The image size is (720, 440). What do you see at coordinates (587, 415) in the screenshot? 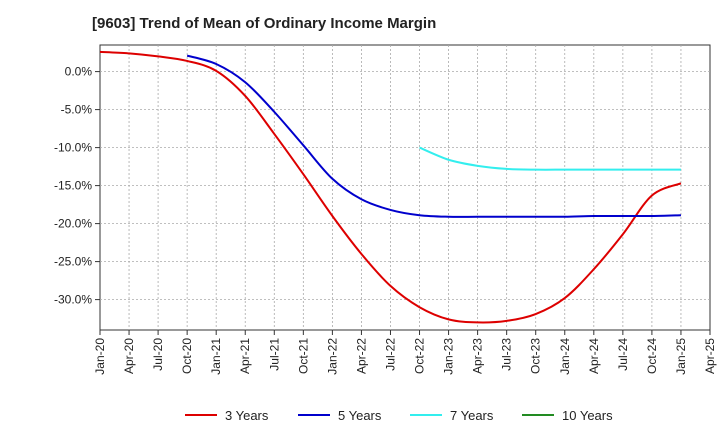
I see `legend-label: 10 Years` at bounding box center [587, 415].